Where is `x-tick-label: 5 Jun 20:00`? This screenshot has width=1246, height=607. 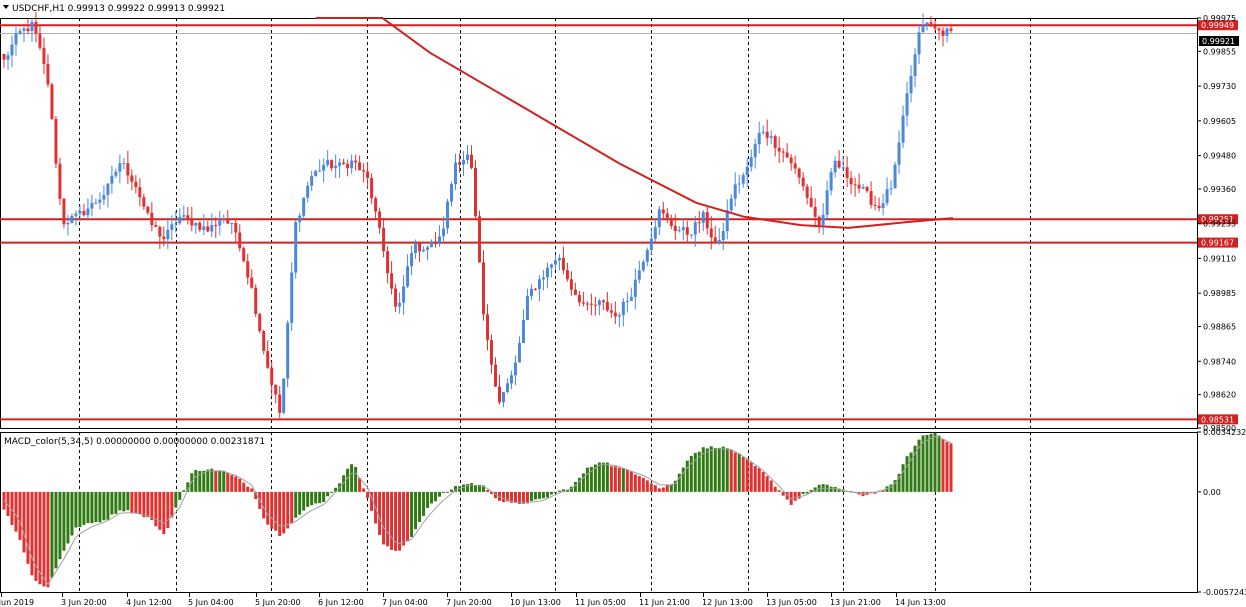
x-tick-label: 5 Jun 20:00 is located at coordinates (278, 602).